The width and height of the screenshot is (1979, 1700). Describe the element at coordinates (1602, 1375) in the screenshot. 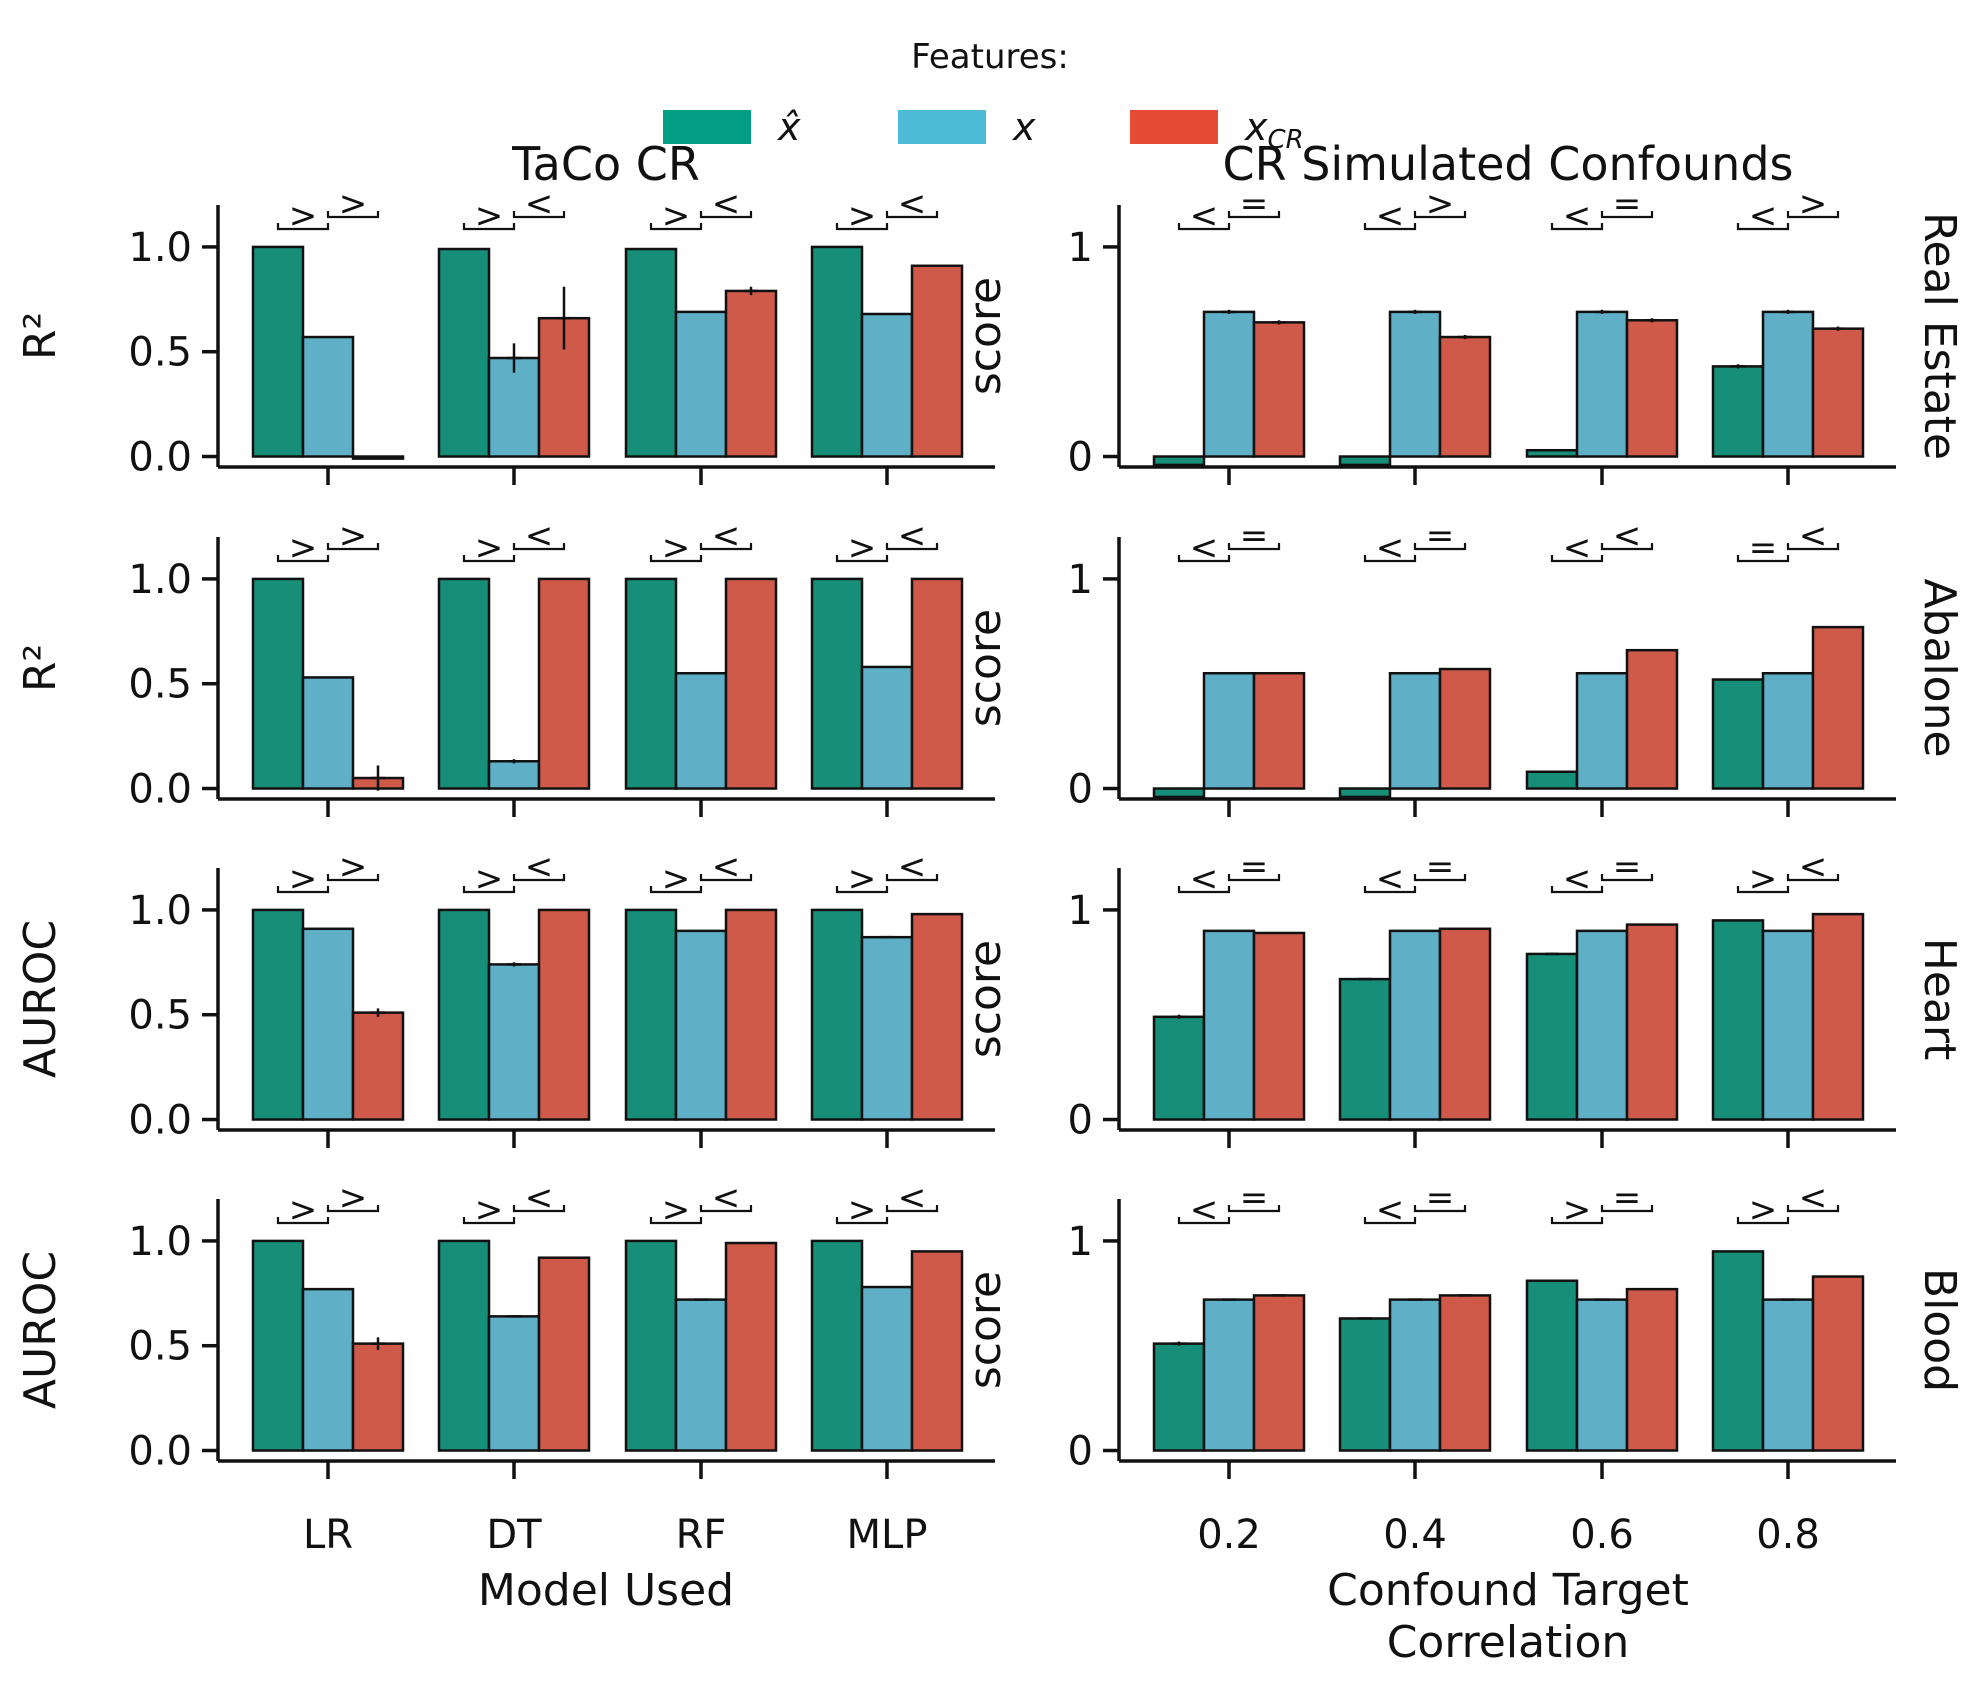

I see `bar-blood-0-6-s1` at that location.